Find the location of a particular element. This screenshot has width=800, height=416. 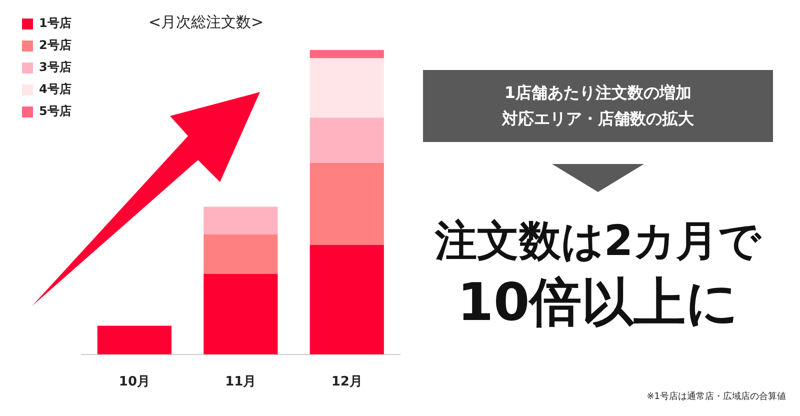

x-tick-label: 12月 is located at coordinates (346, 382).